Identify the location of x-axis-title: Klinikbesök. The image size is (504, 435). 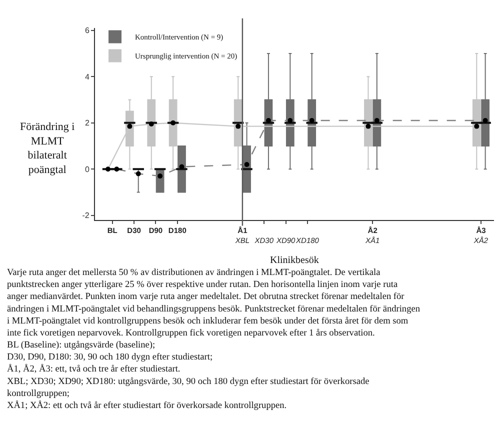
(294, 260).